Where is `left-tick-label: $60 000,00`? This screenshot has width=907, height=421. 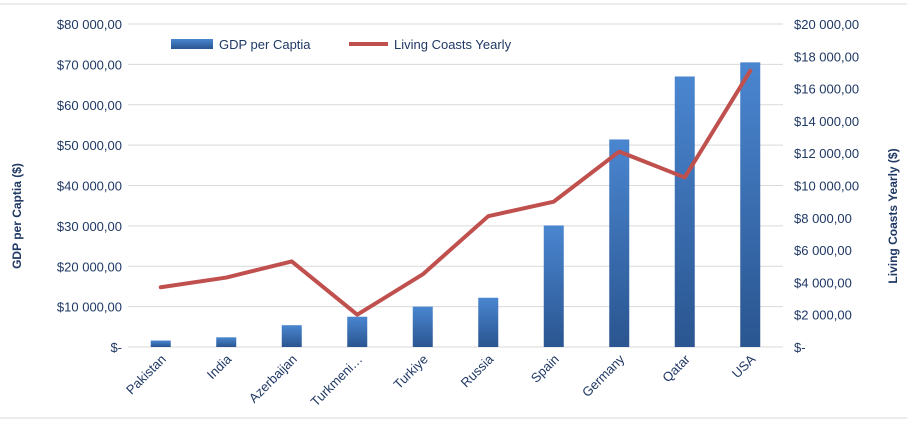
left-tick-label: $60 000,00 is located at coordinates (89, 105).